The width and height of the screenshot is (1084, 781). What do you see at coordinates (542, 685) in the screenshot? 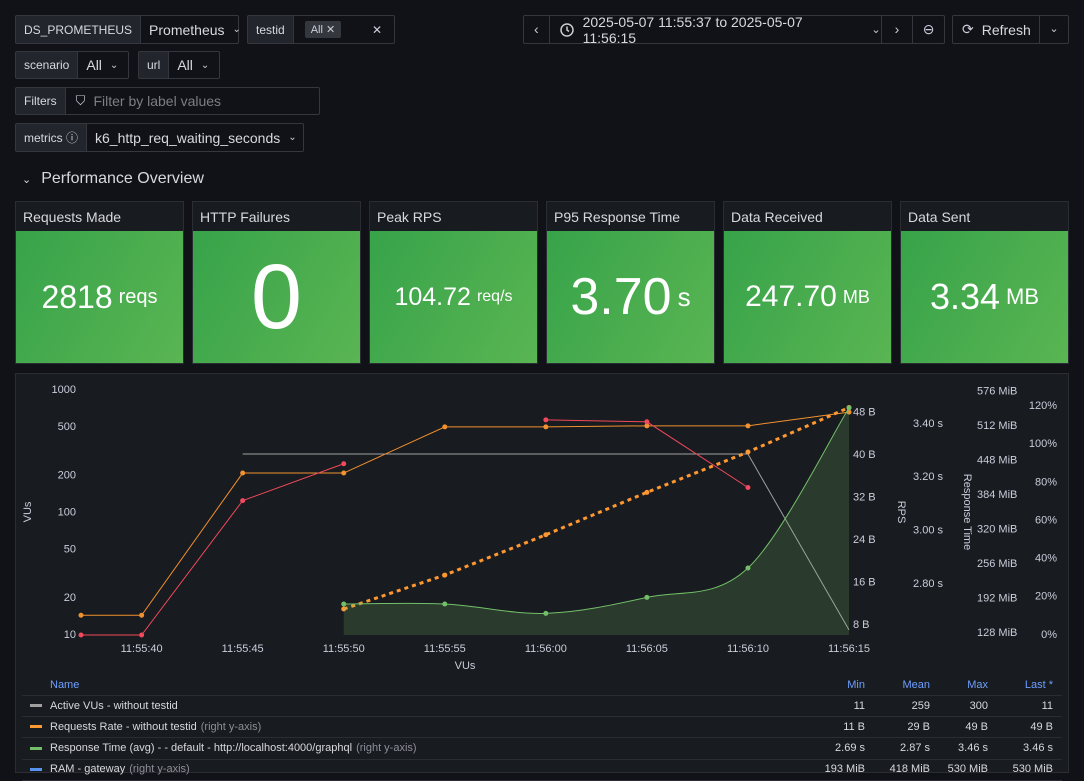
I see `legend-header: Name Min Mean Max Last *` at bounding box center [542, 685].